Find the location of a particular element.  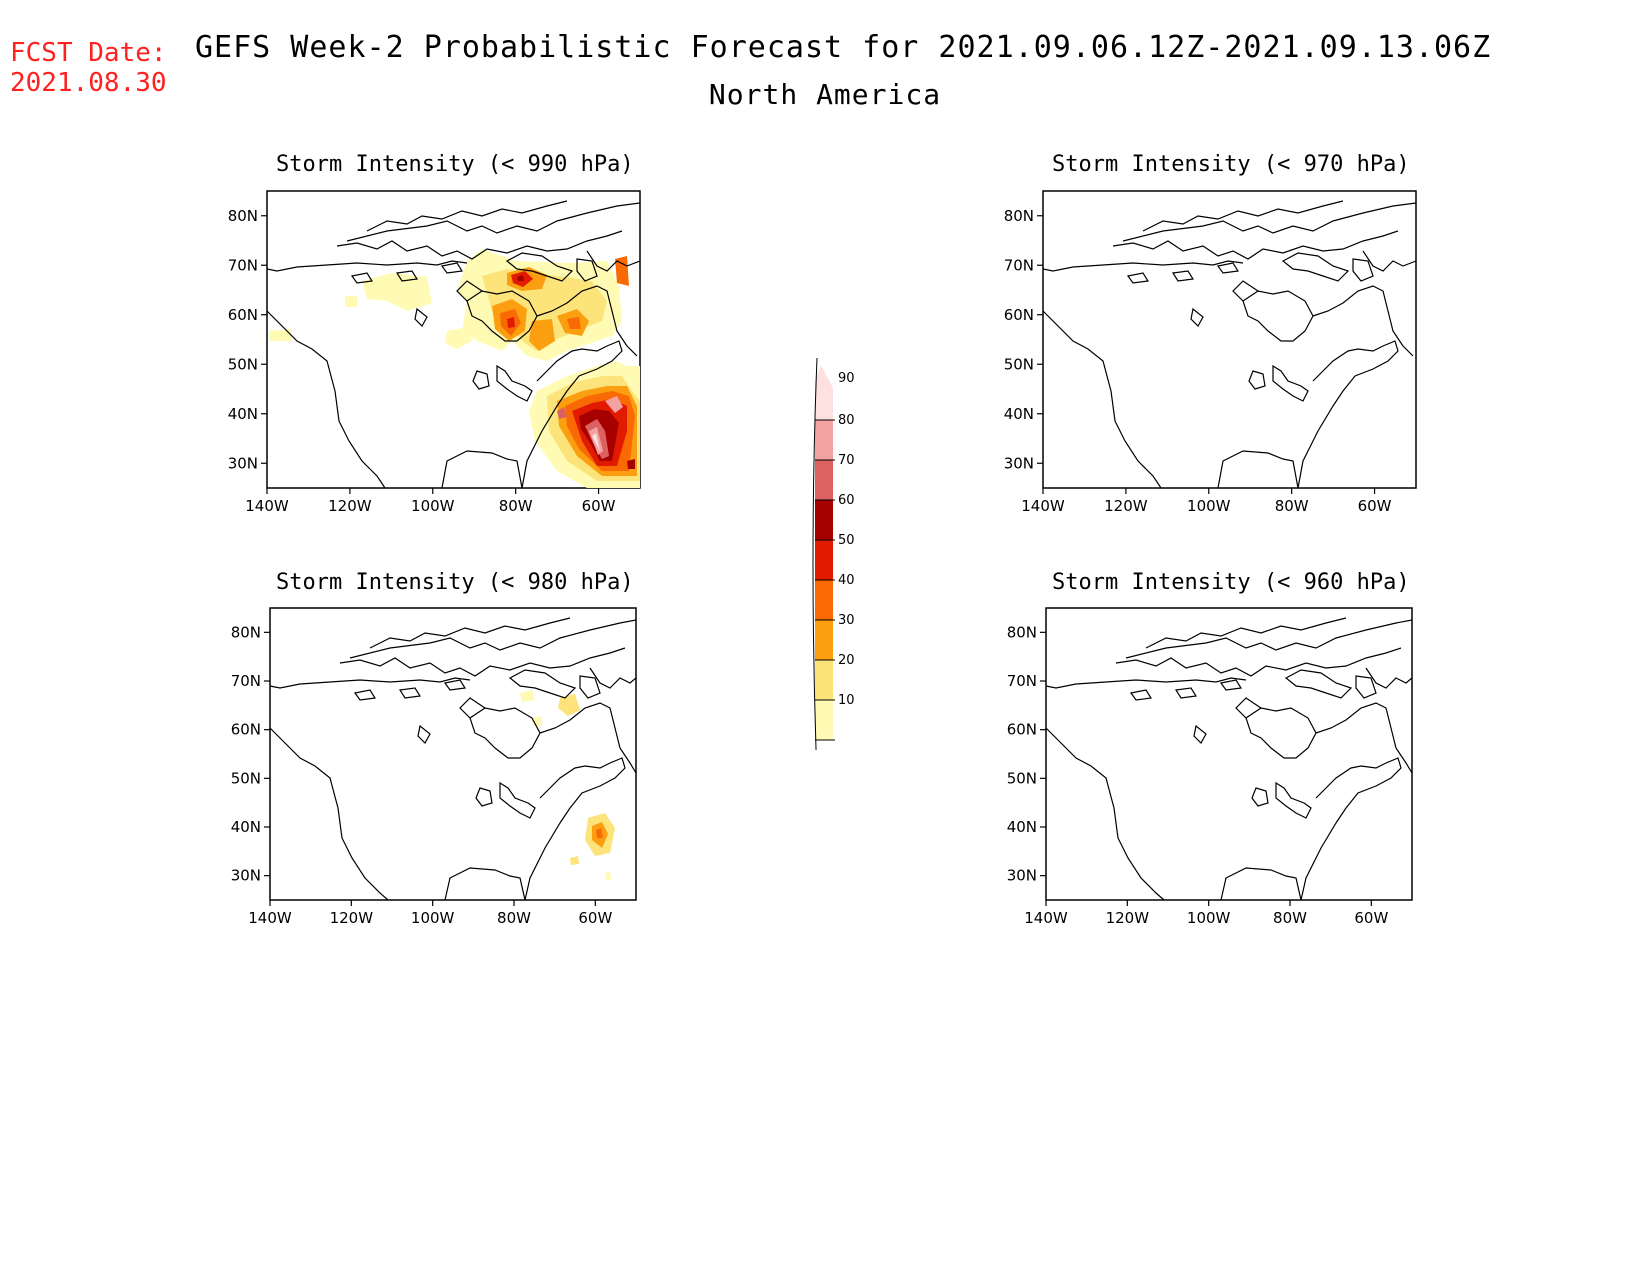

colorbar-label: 40 is located at coordinates (846, 580).